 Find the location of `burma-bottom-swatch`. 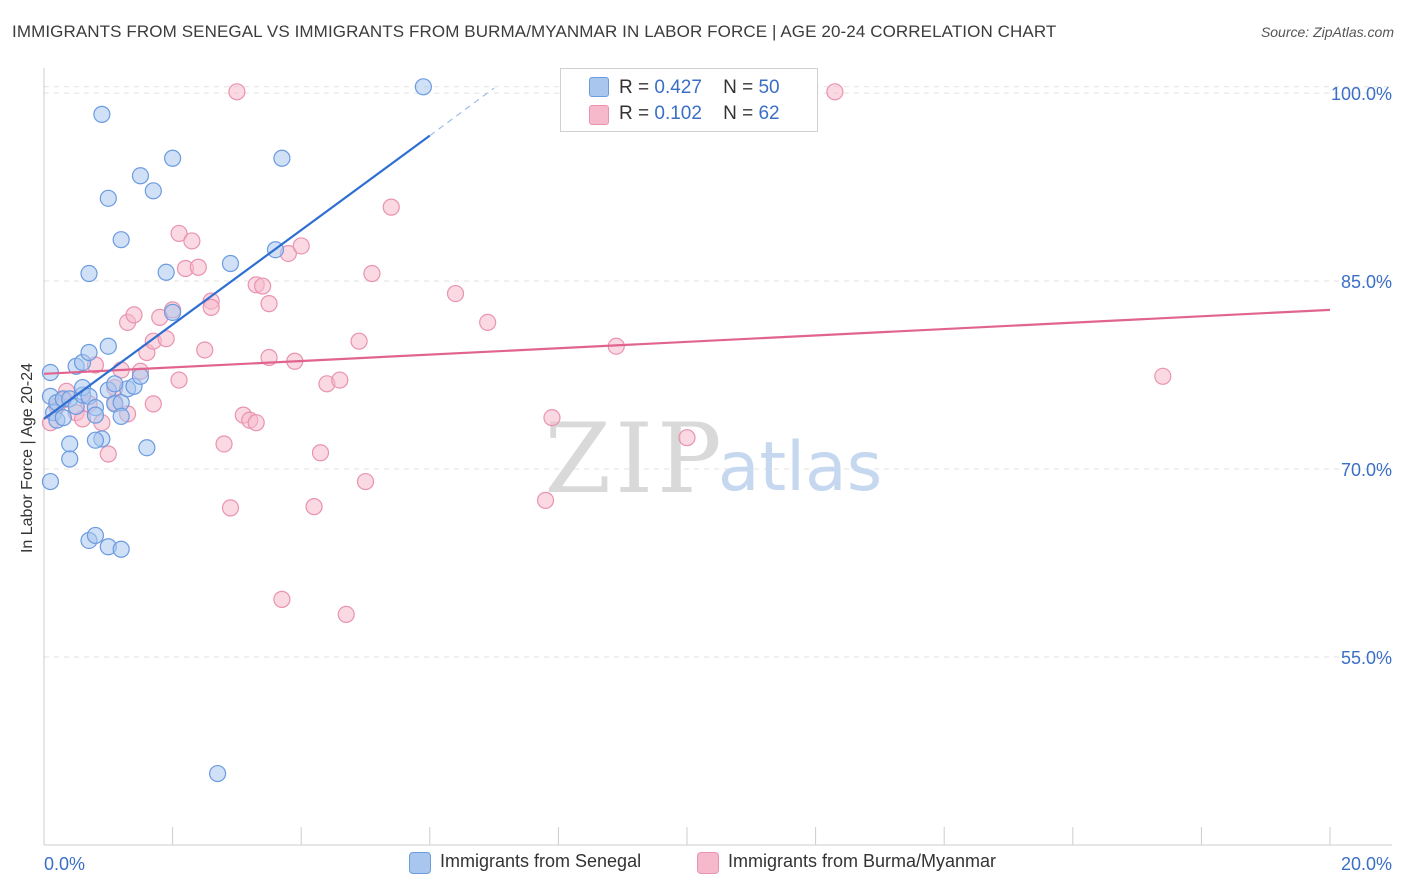

burma-bottom-swatch is located at coordinates (708, 863).